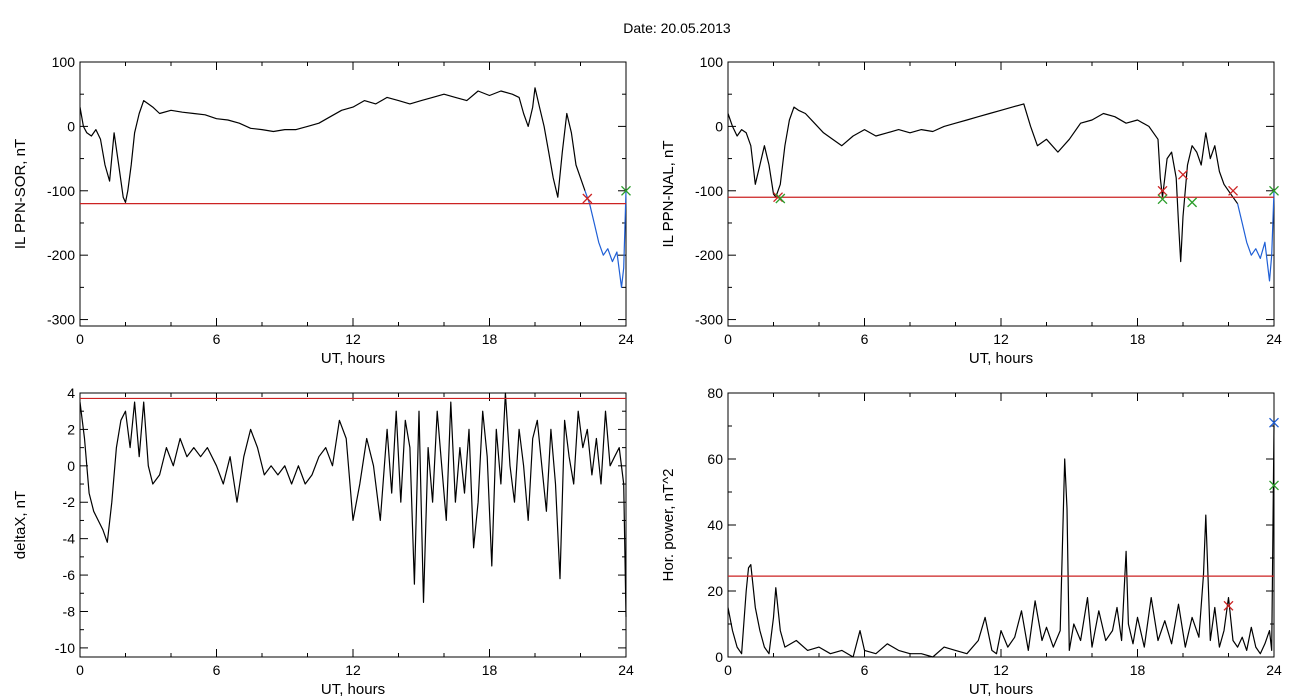 The image size is (1300, 700). What do you see at coordinates (715, 393) in the screenshot?
I see `y-tick-label: 80` at bounding box center [715, 393].